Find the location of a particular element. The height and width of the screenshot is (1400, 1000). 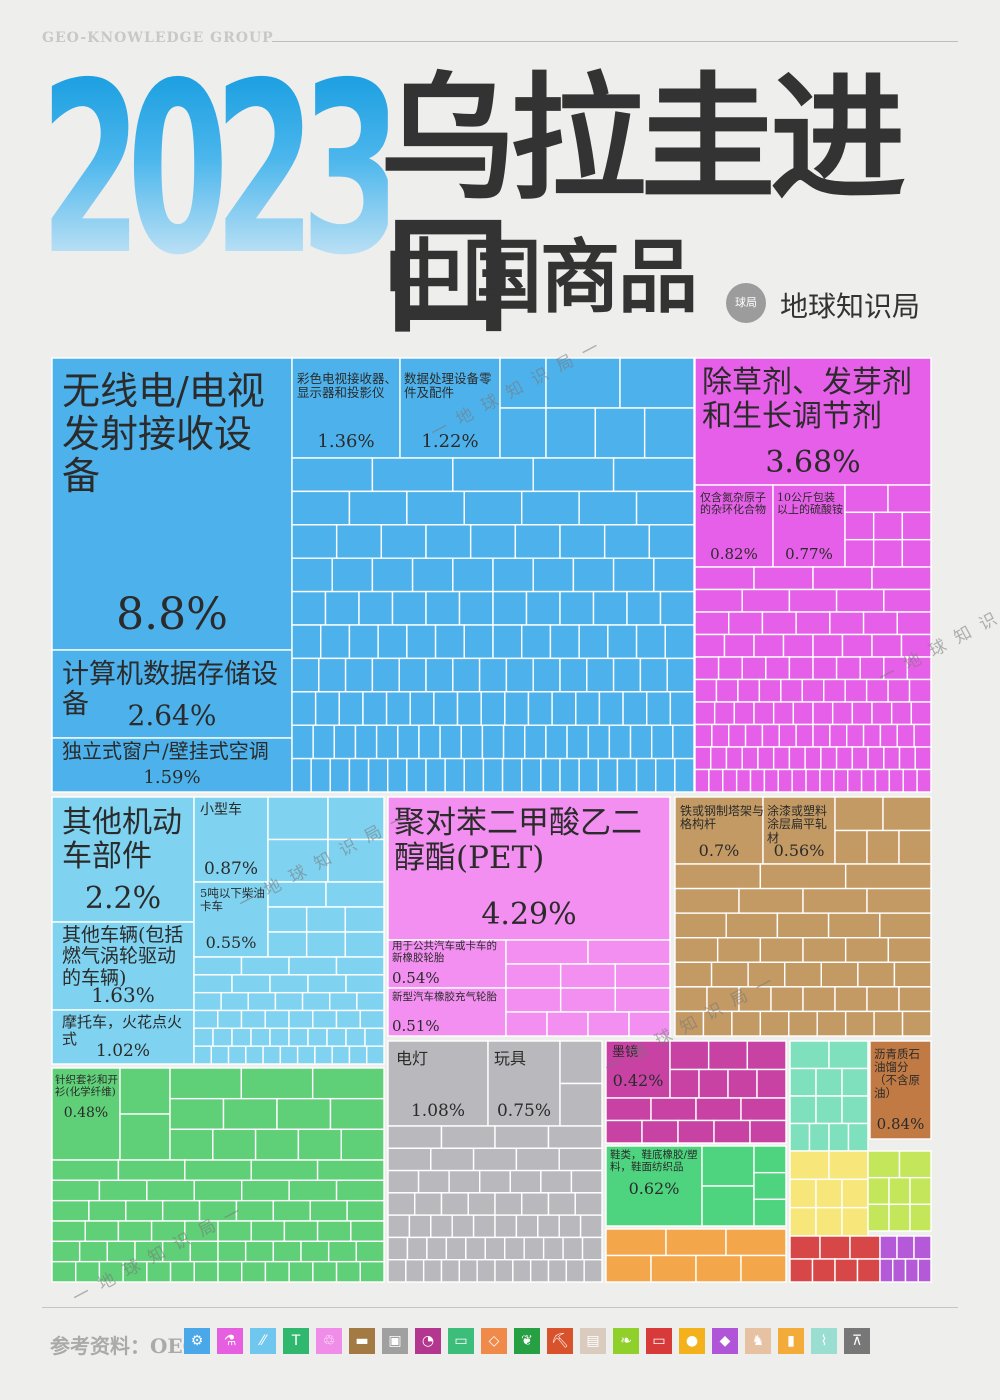

value-other-vehicles: 1.63% is located at coordinates (123, 995).